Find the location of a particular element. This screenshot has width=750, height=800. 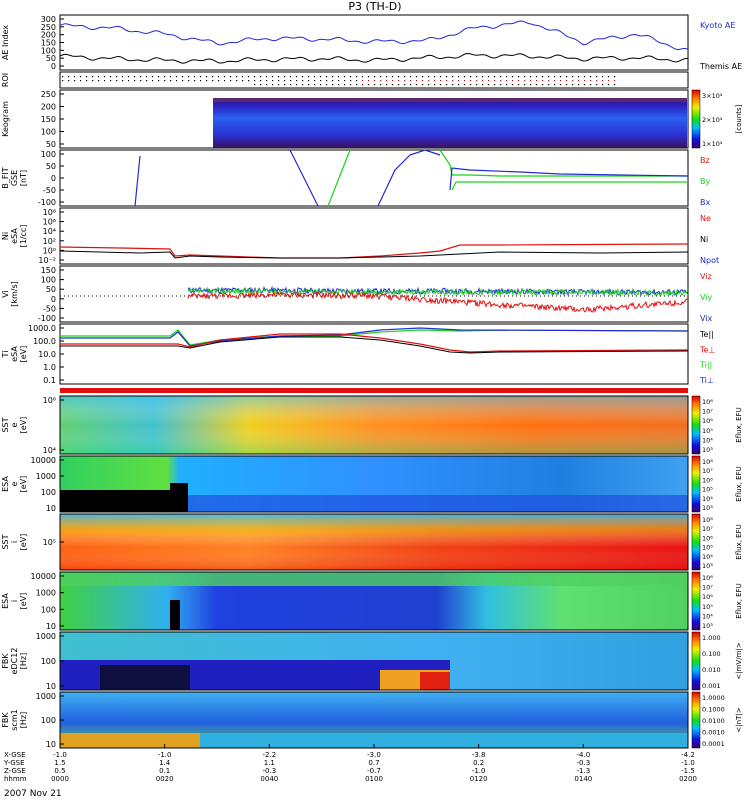

y-tick-label: 10⁰ is located at coordinates (49, 250).